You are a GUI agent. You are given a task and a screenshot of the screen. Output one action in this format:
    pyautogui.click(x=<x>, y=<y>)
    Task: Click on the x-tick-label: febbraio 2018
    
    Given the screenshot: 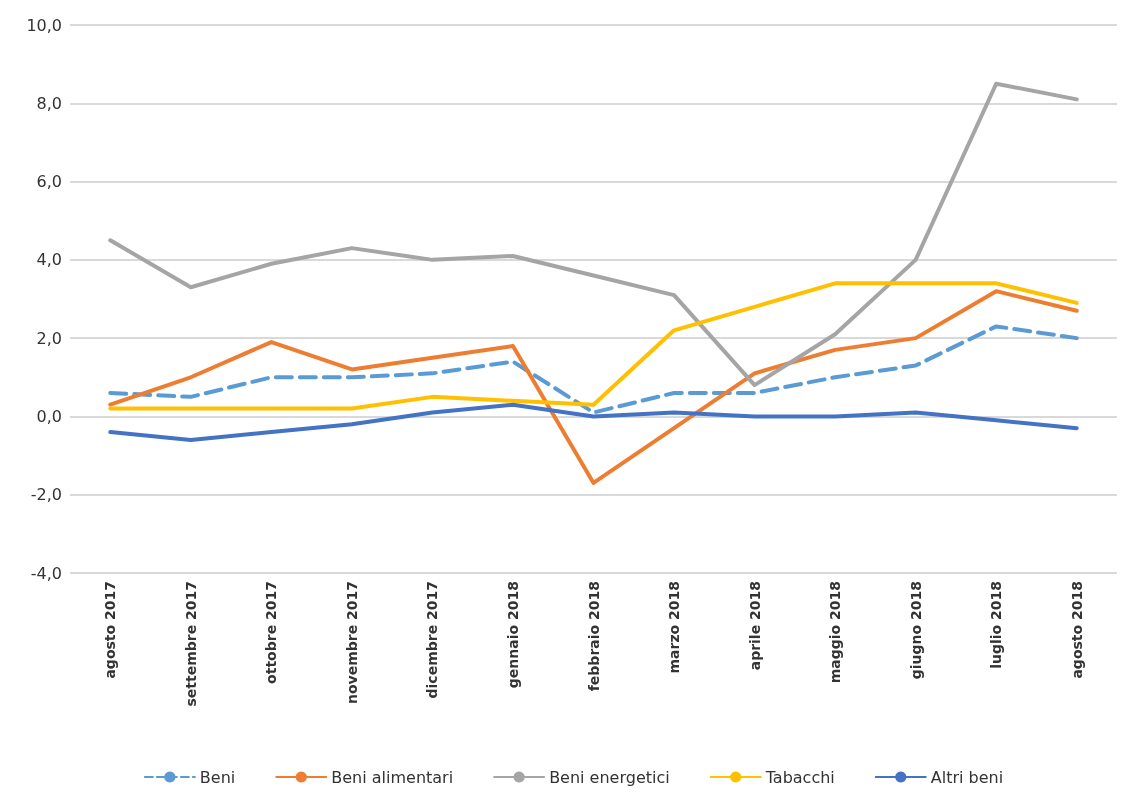 What is the action you would take?
    pyautogui.click(x=593, y=636)
    